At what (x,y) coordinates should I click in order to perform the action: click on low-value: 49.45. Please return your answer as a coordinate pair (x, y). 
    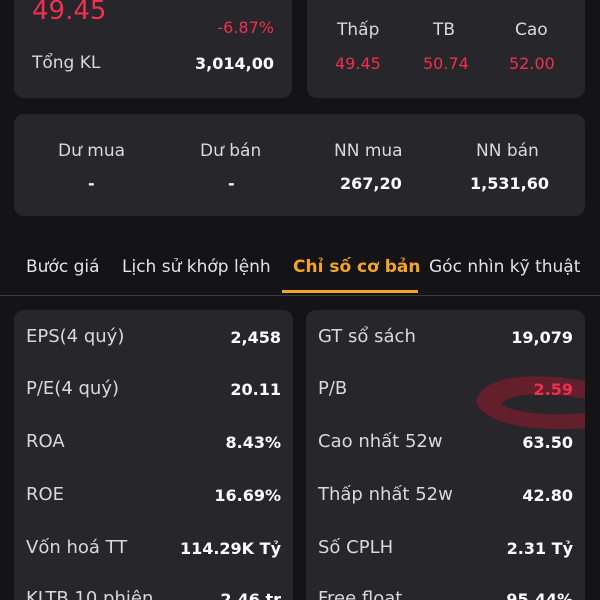
    Looking at the image, I should click on (358, 63).